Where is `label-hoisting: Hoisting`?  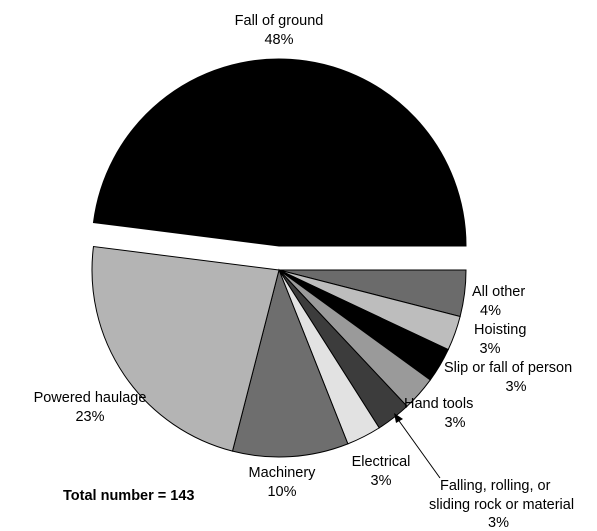
label-hoisting: Hoisting is located at coordinates (500, 330).